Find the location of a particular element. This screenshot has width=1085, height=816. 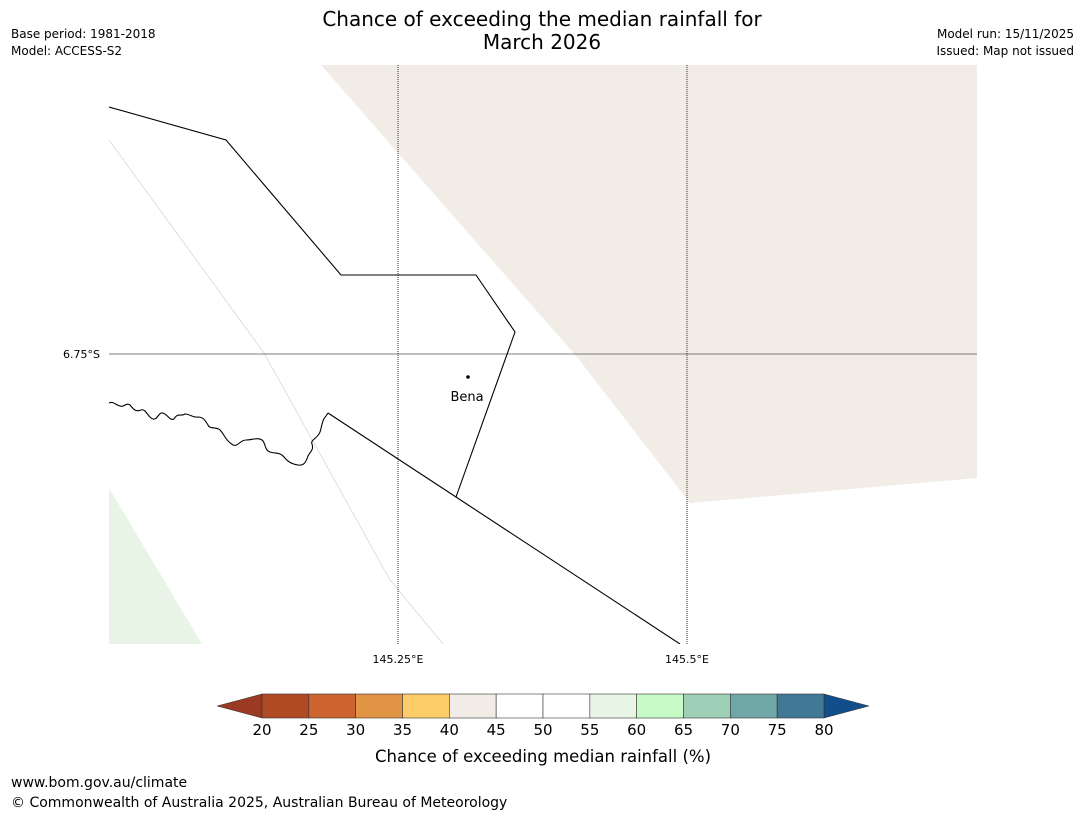

colorbar-tick-20: 20 is located at coordinates (261, 730).